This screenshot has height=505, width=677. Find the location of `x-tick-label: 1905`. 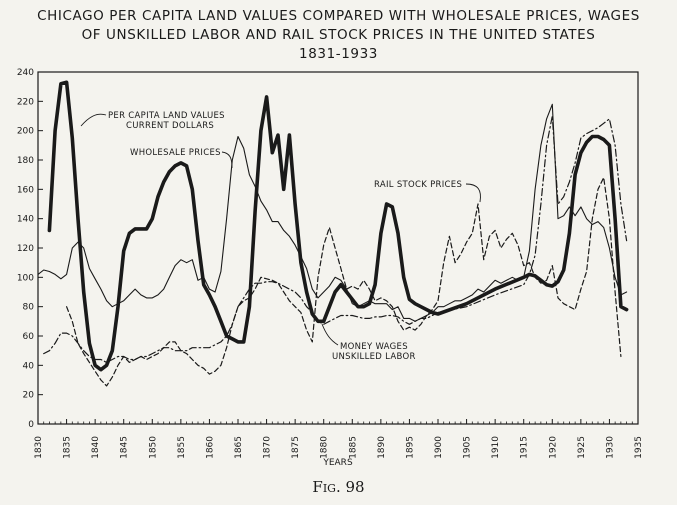

x-tick-label: 1905 is located at coordinates (468, 447).